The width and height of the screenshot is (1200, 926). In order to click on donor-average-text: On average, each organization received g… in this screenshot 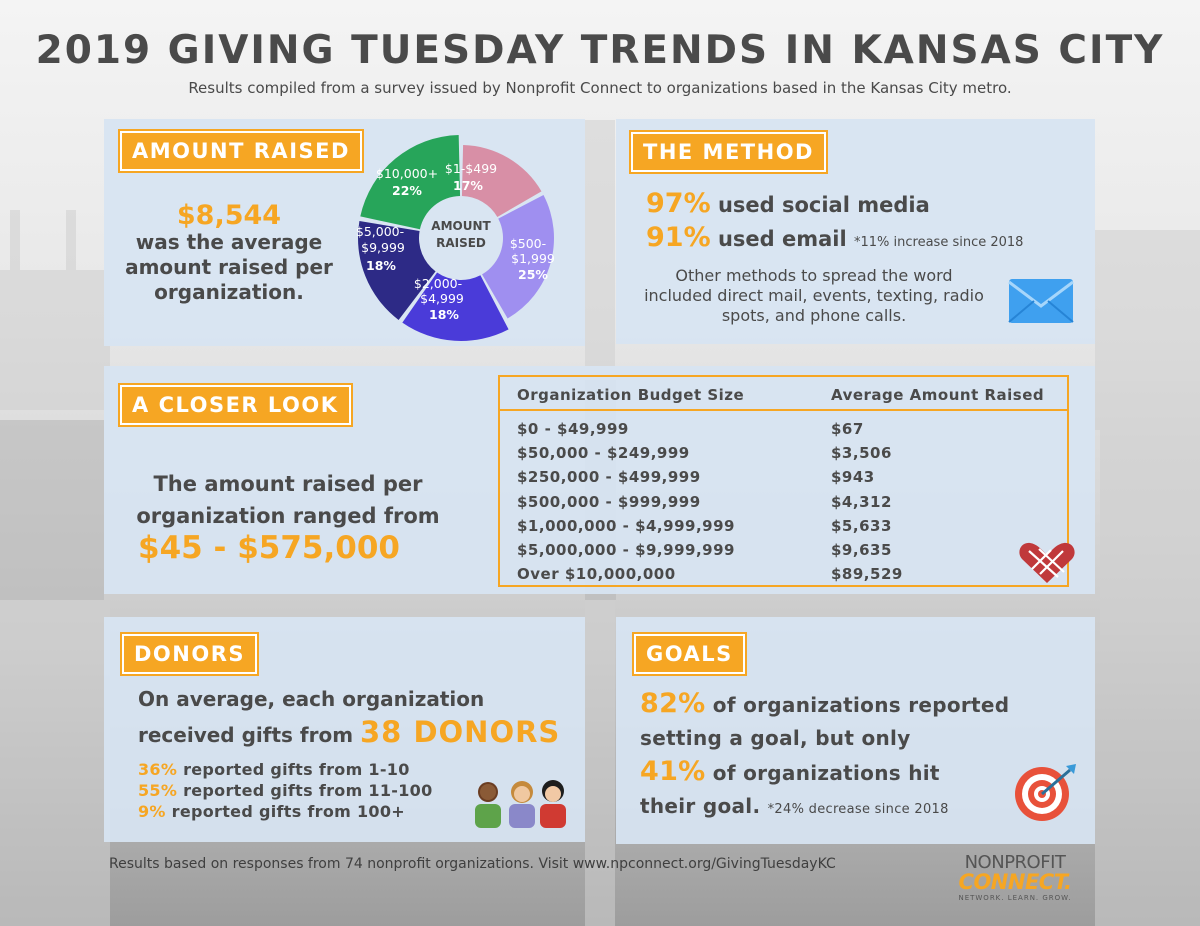, I will do `click(353, 717)`.